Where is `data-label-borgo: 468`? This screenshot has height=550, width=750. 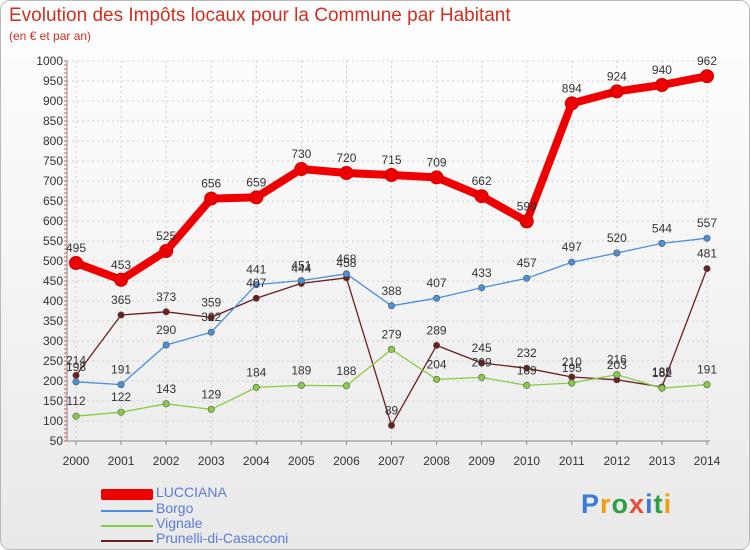
data-label-borgo: 468 is located at coordinates (346, 259).